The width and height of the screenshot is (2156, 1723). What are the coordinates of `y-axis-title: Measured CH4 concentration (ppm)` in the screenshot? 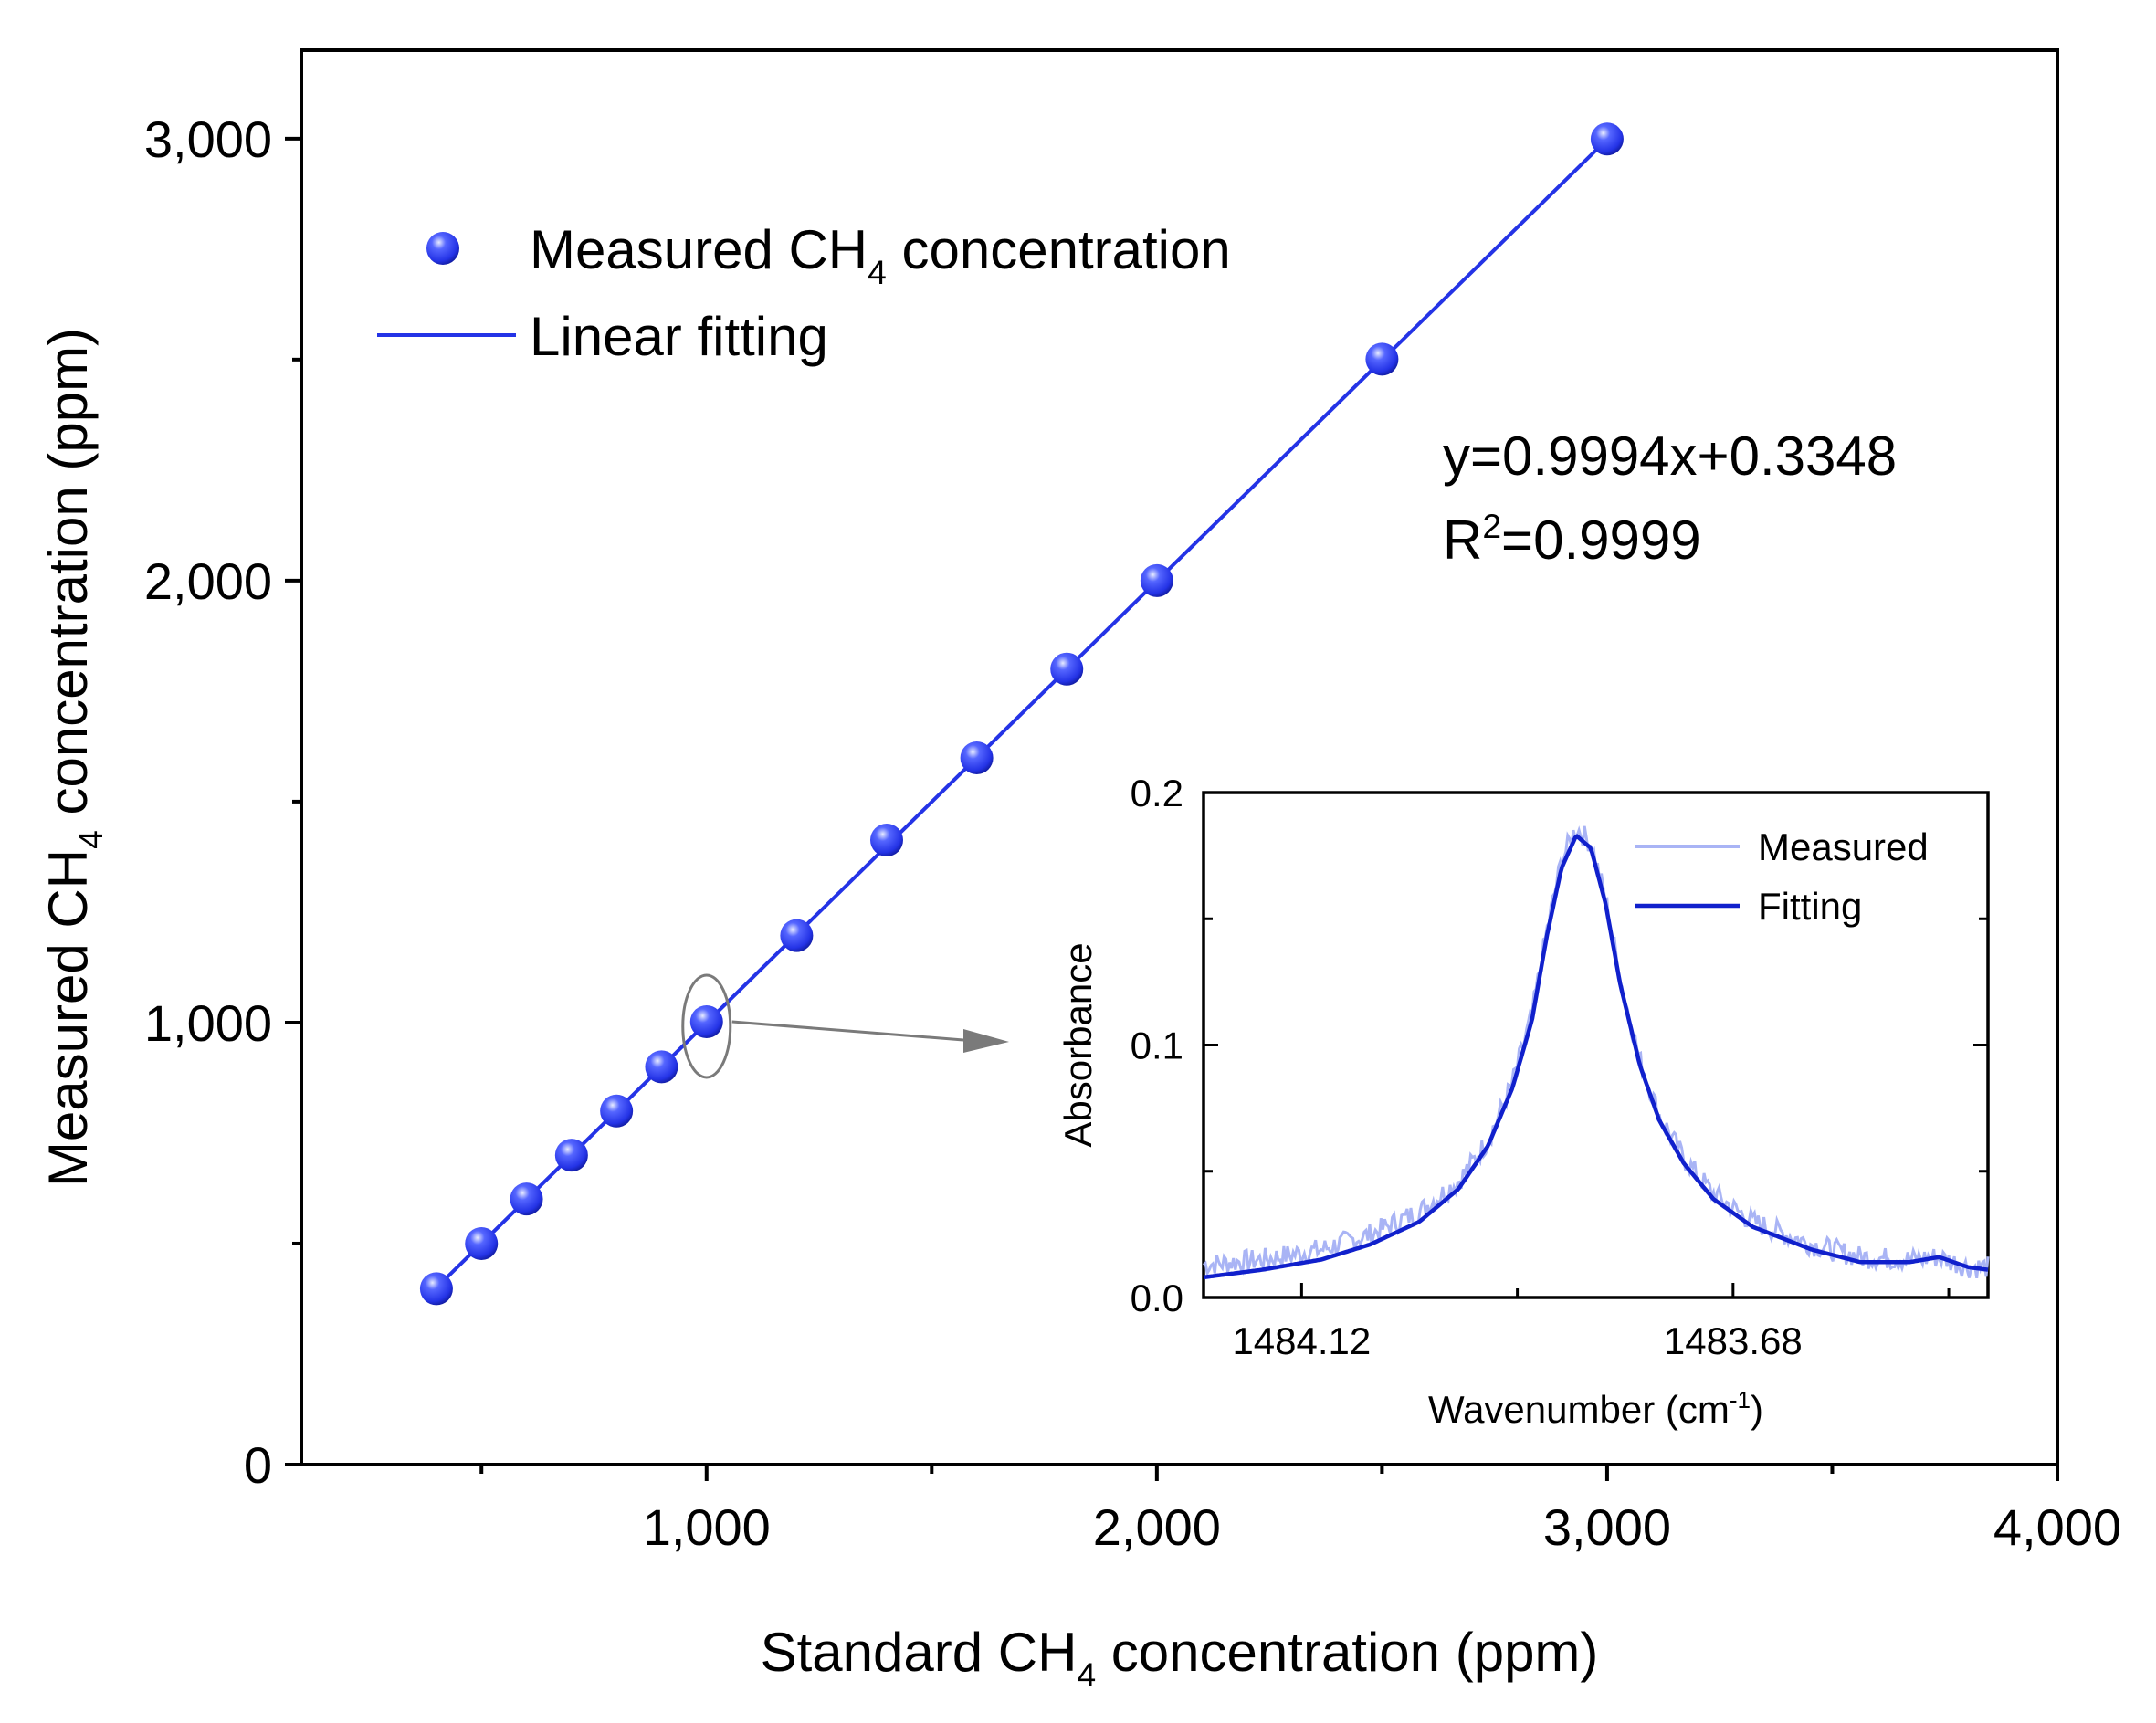 It's located at (73, 758).